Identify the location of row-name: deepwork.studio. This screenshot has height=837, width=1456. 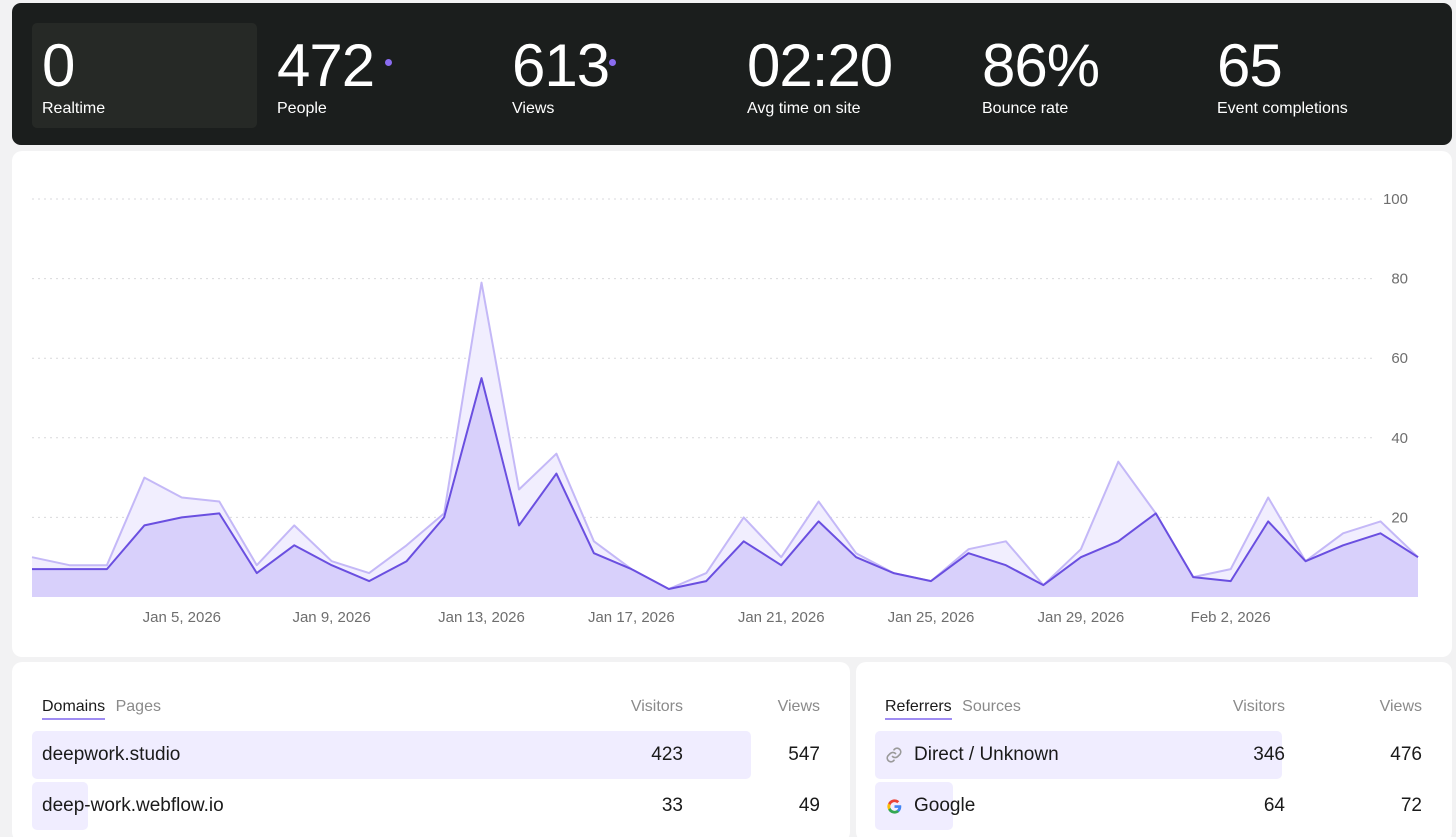
(111, 754).